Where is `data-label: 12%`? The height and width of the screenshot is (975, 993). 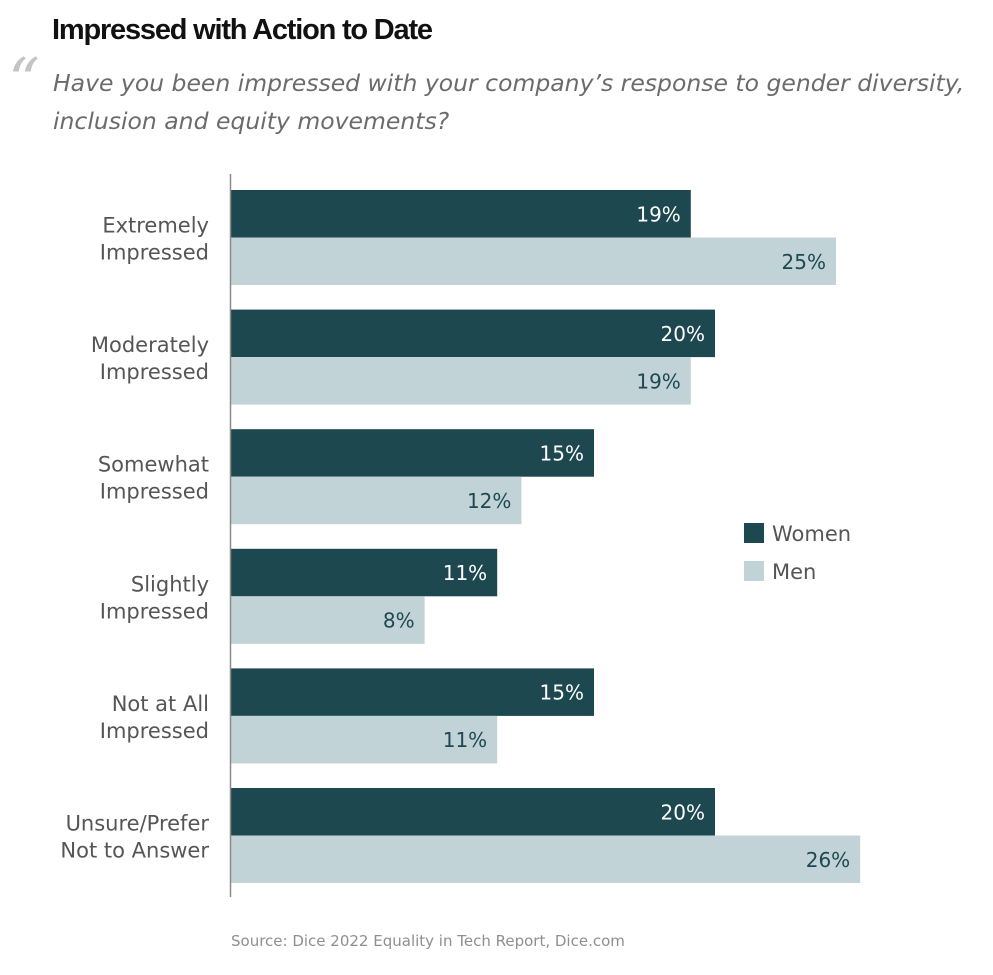
data-label: 12% is located at coordinates (489, 501).